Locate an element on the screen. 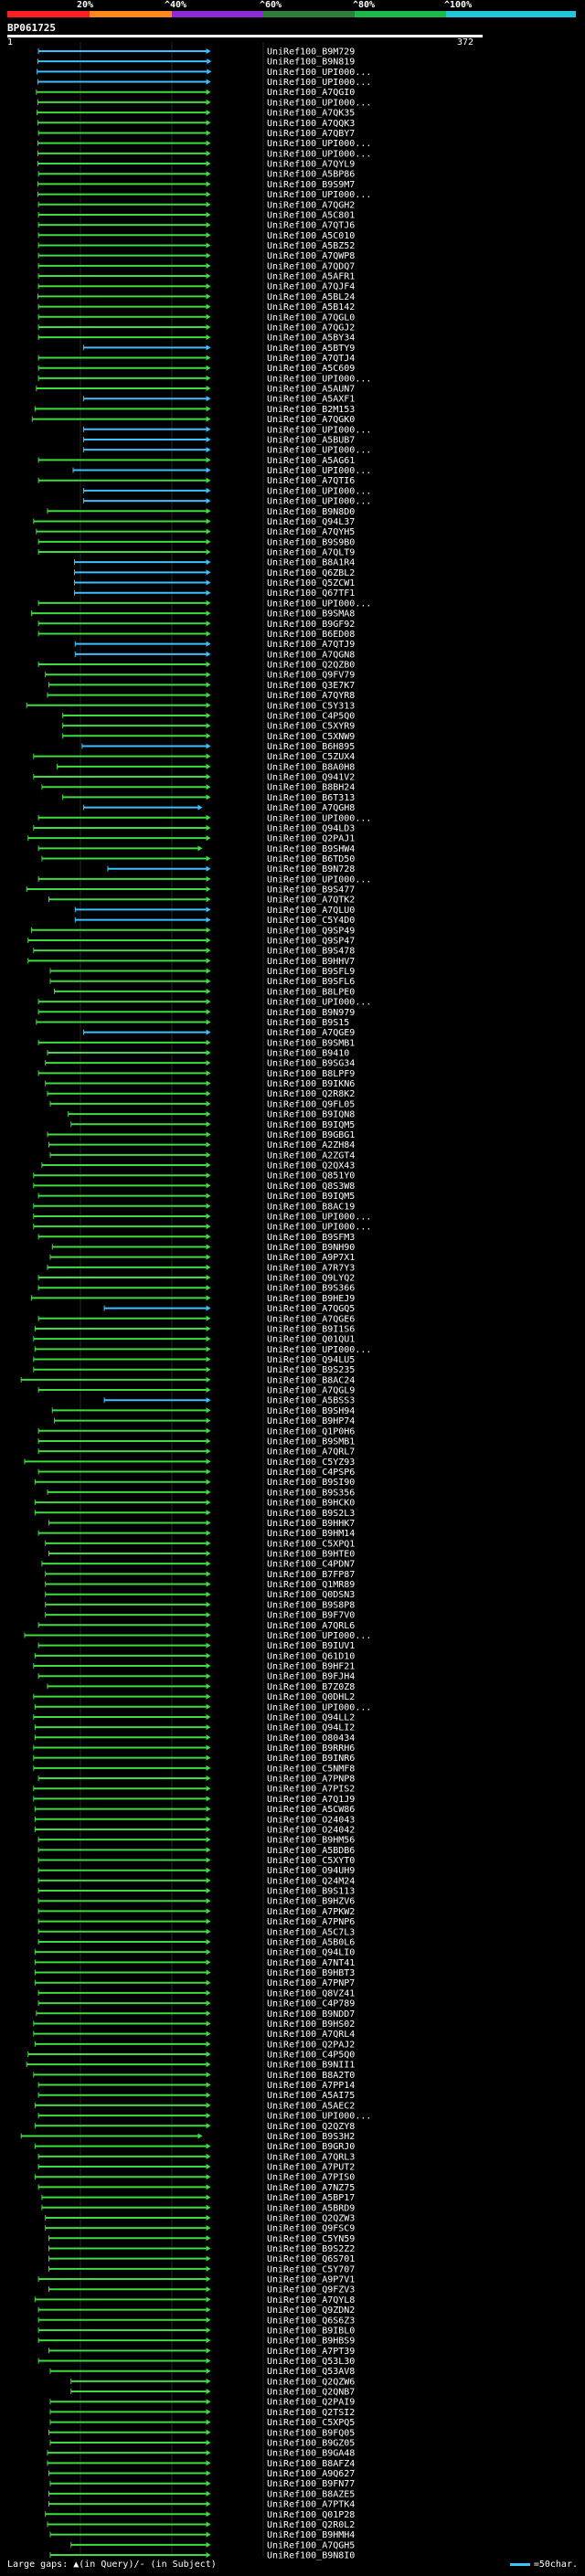 The image size is (585, 2576). hit-row: UniRef100_A7PNP7 is located at coordinates (194, 1983).